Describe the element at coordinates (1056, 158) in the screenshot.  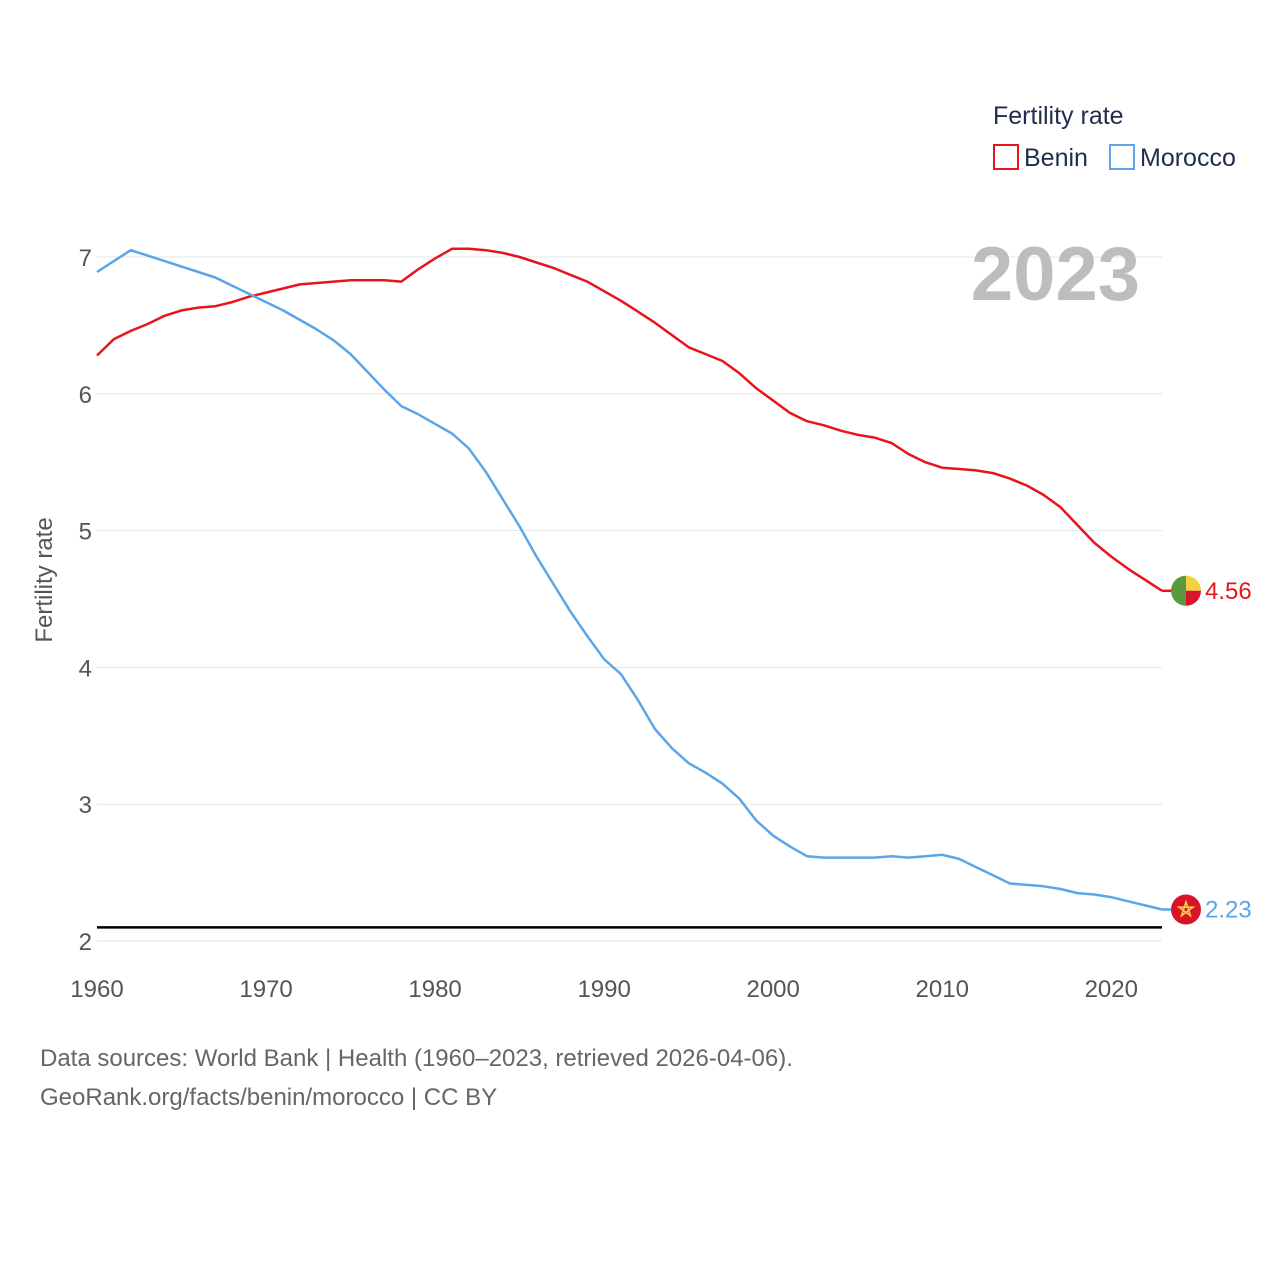
I see `legend-label-benin: Benin` at that location.